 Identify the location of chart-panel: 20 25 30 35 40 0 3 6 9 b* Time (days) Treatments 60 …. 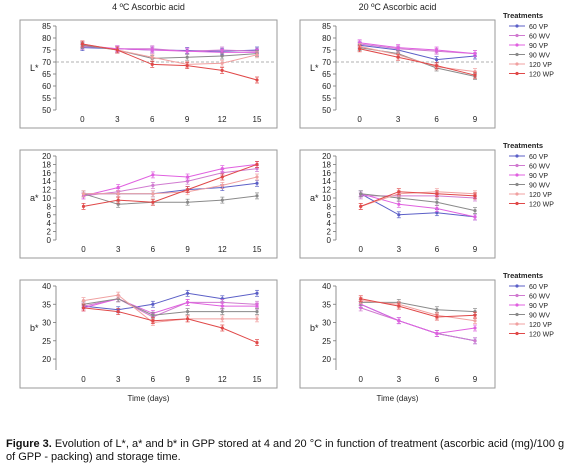
(426, 337).